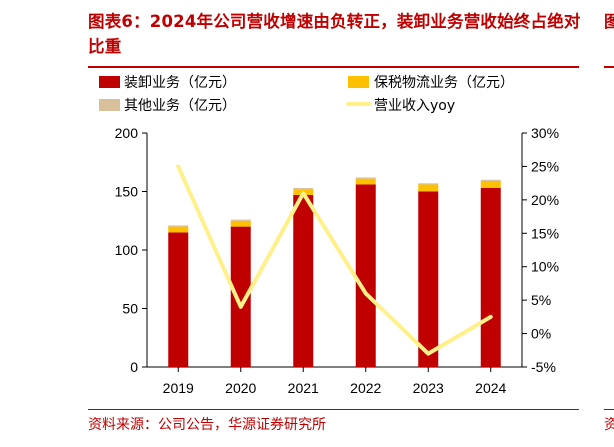 This screenshot has height=447, width=614. Describe the element at coordinates (178, 229) in the screenshot. I see `bar-bonded-logistics-2019` at that location.